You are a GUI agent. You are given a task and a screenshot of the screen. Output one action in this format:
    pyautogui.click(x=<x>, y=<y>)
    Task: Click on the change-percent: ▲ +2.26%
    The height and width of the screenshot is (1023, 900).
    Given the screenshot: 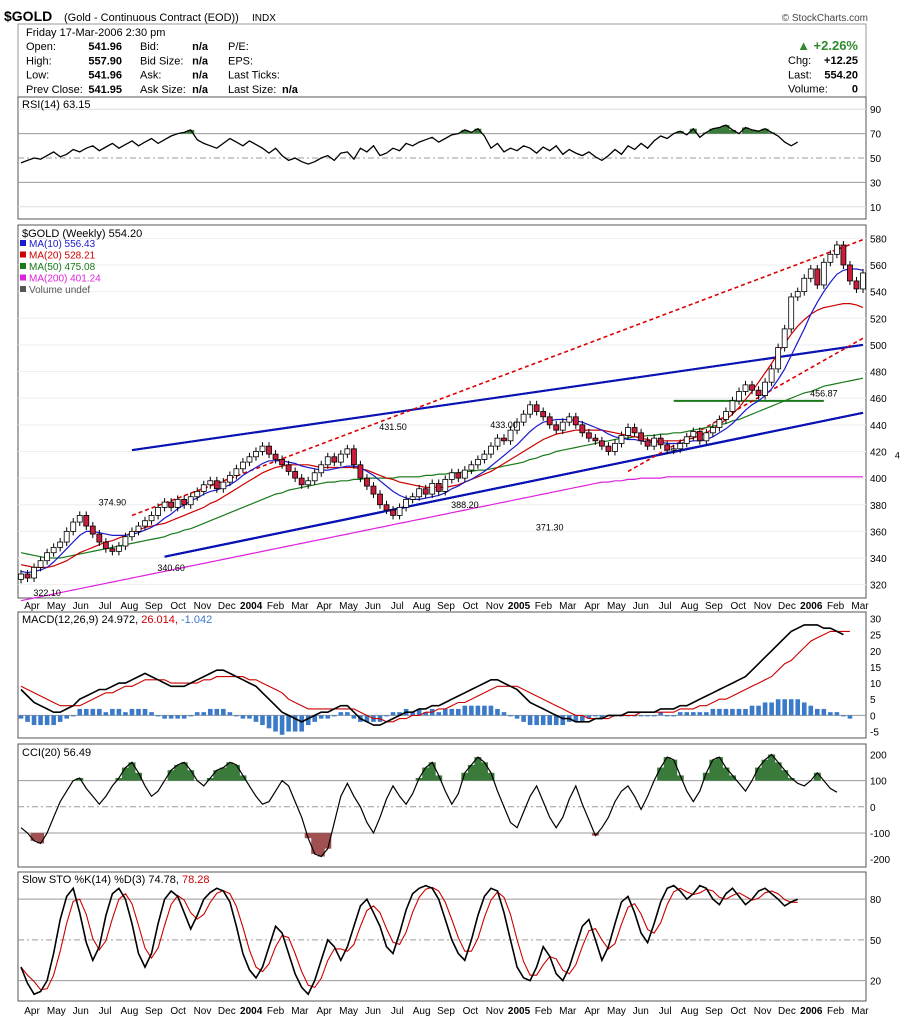 What is the action you would take?
    pyautogui.click(x=827, y=45)
    